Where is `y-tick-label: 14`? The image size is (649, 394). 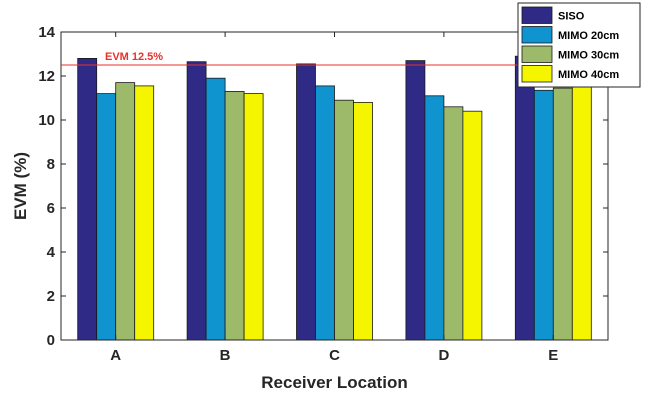
y-tick-label: 14 is located at coordinates (46, 32).